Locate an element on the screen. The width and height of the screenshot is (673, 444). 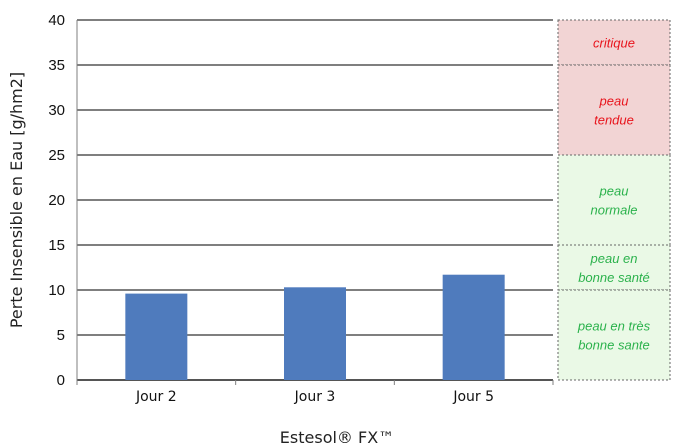
y-tick-label-20: 20 is located at coordinates (56, 200).